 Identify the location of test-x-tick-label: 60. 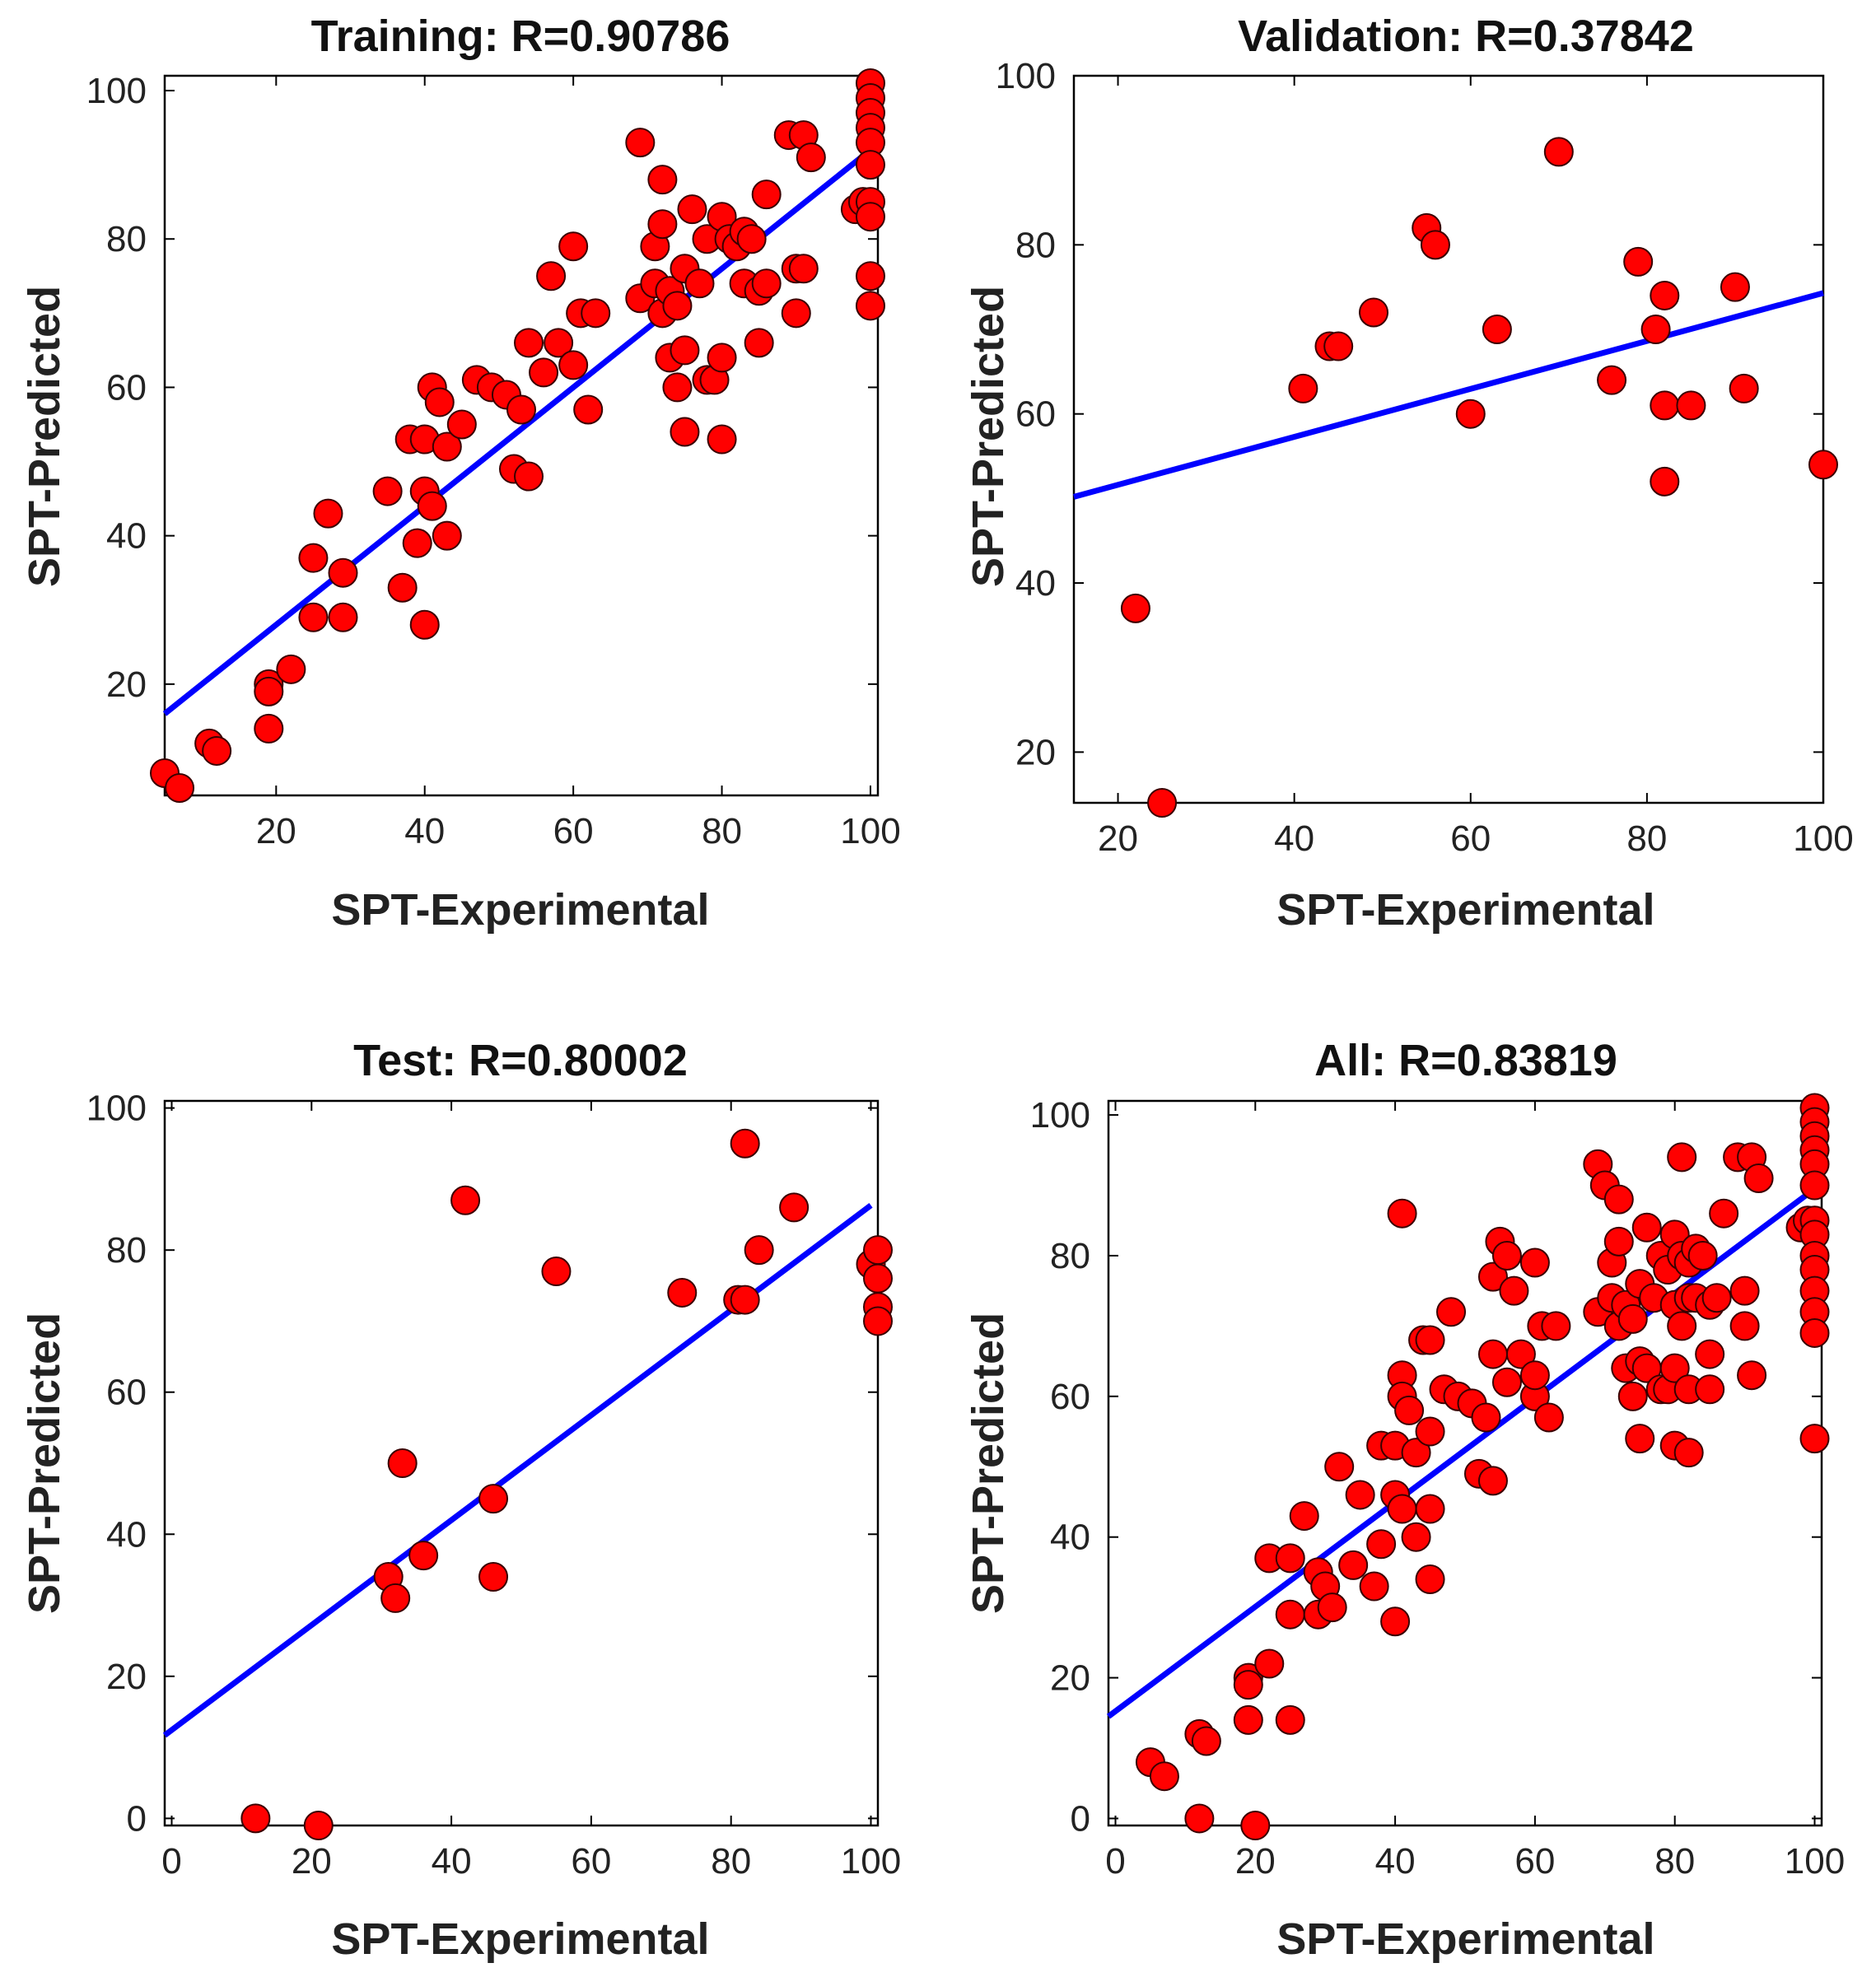
(591, 1861).